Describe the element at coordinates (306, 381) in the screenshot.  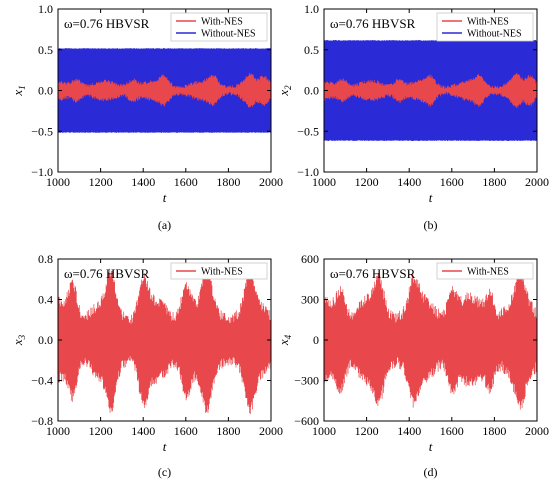
I see `y-tick-label: −300` at that location.